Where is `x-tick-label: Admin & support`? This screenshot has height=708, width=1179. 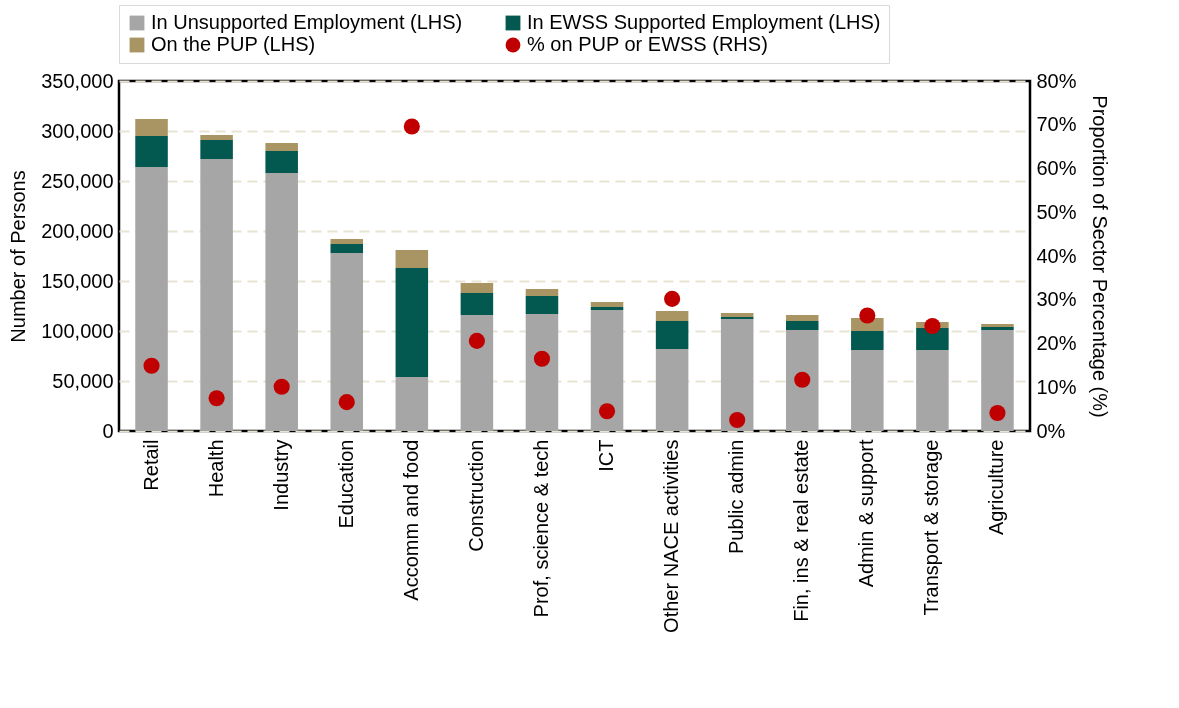 x-tick-label: Admin & support is located at coordinates (866, 513).